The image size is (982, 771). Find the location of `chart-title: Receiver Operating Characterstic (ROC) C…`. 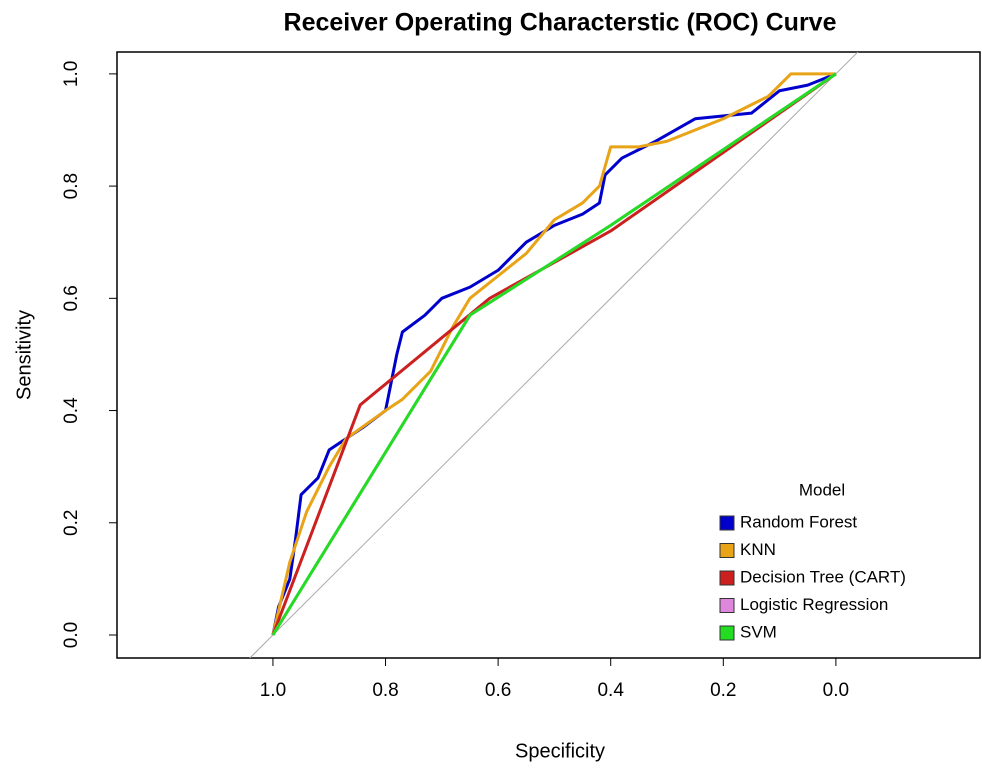

chart-title: Receiver Operating Characterstic (ROC) C… is located at coordinates (560, 23).